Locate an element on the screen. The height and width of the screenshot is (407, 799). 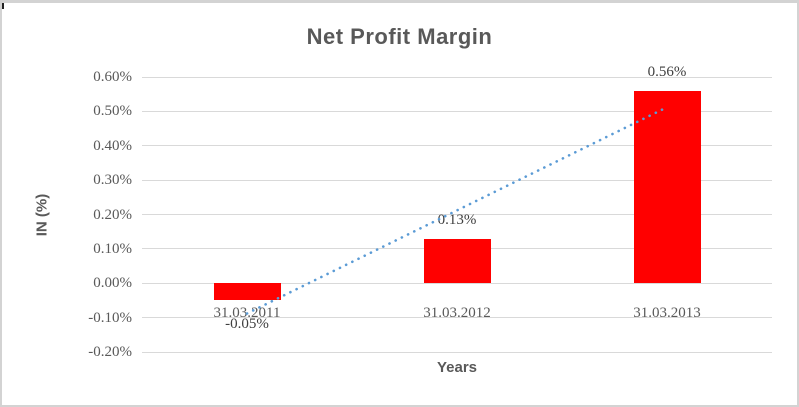
bar-31.03.2011 is located at coordinates (247, 292).